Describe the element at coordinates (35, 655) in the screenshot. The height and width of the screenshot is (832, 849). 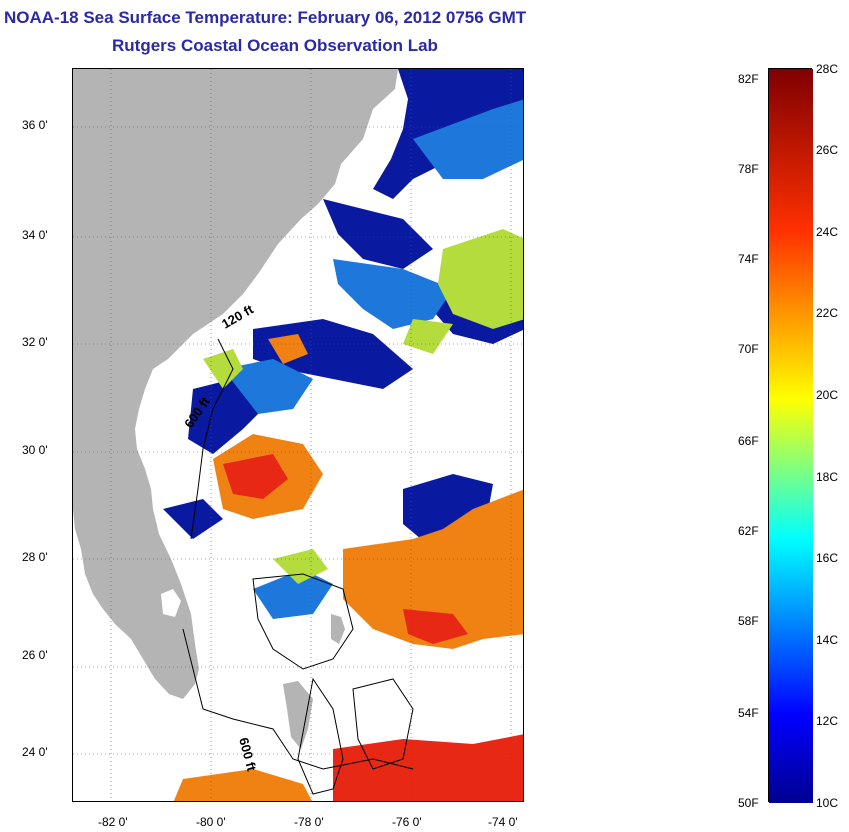
I see `lat-label: 26 0'` at that location.